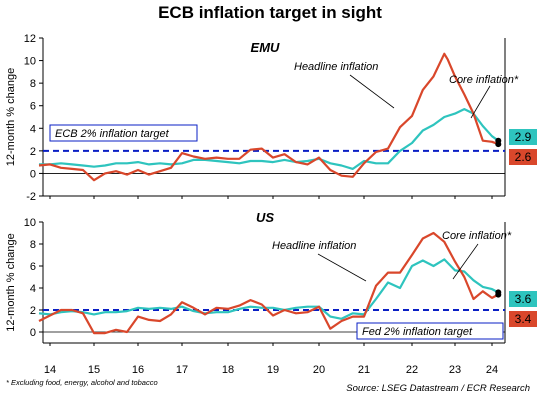 This screenshot has height=400, width=540. I want to click on panel-0-badge-headline, so click(523, 157).